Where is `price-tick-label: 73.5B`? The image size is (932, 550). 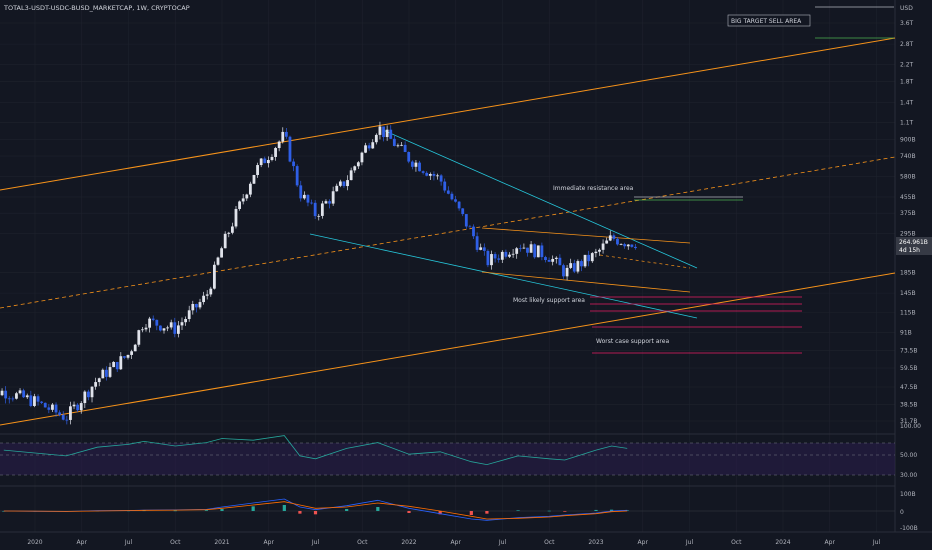
price-tick-label: 73.5B is located at coordinates (908, 350).